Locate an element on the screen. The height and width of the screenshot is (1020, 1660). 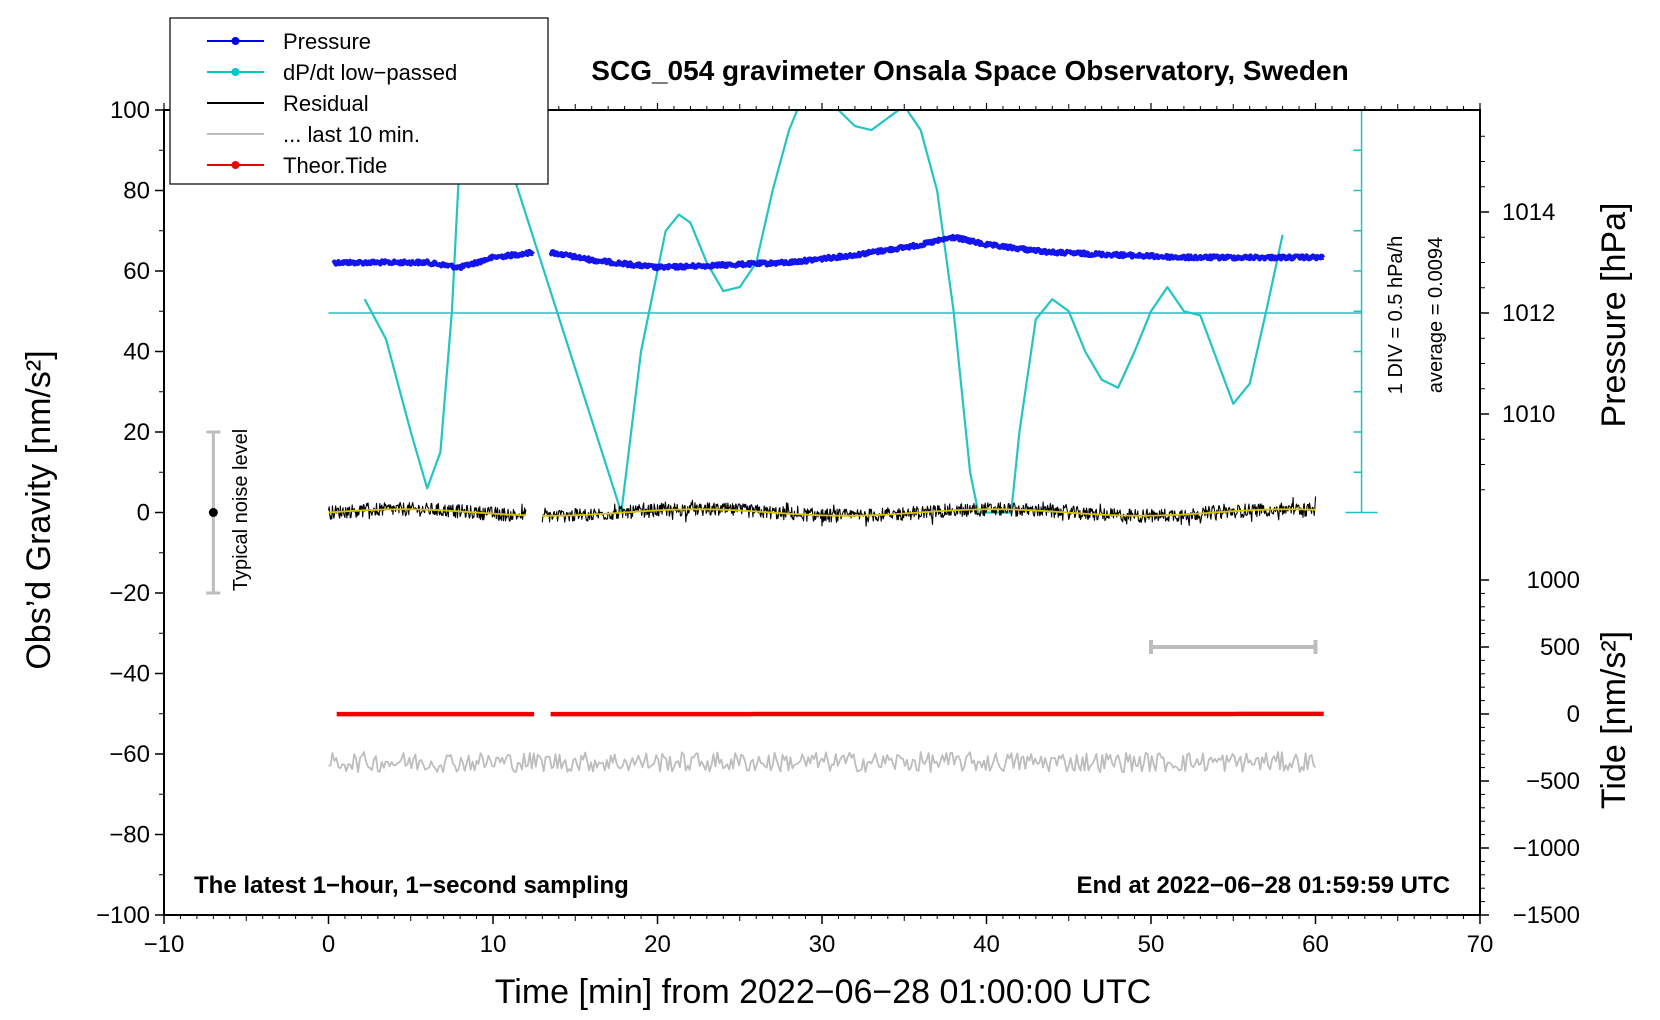
pressure-tick-label: 1010 is located at coordinates (1528, 414).